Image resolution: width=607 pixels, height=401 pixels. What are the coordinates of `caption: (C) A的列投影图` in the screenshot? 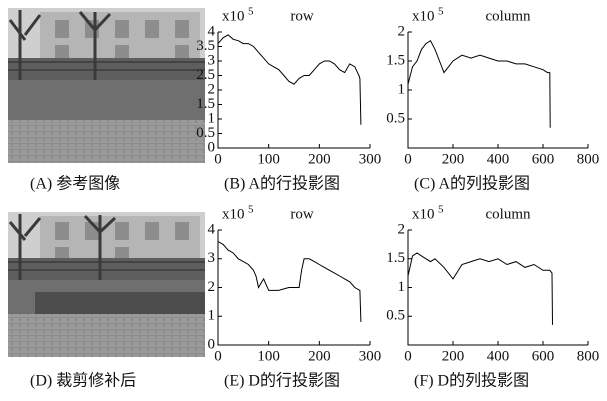 It's located at (472, 184).